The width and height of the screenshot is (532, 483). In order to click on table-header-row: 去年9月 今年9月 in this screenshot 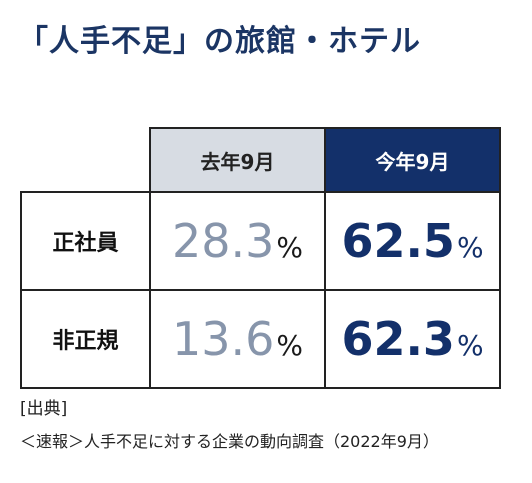, I will do `click(261, 160)`.